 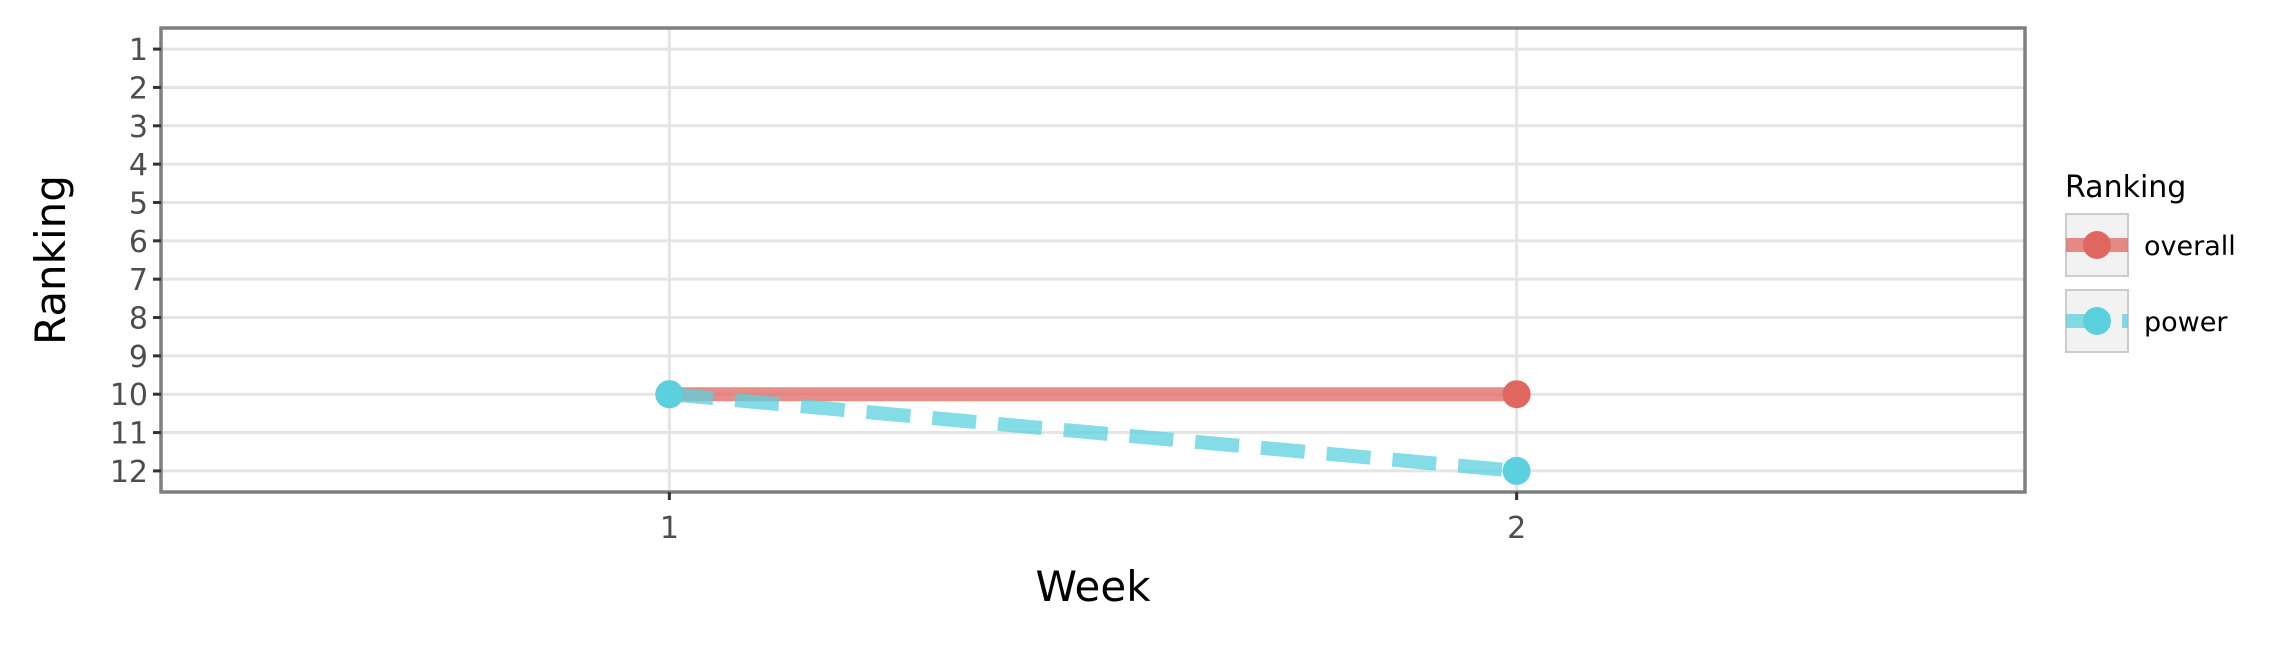 I want to click on series-line-power, so click(x=1093, y=432).